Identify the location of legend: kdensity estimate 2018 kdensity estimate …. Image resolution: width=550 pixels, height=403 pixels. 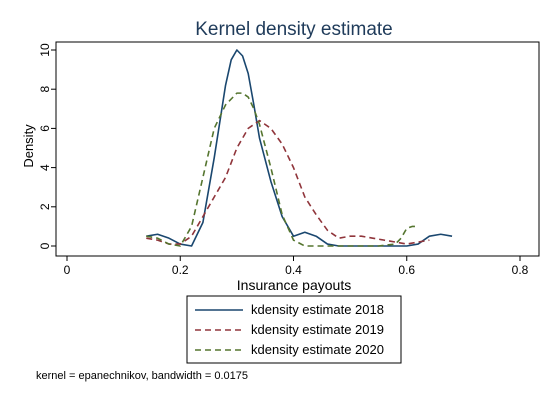
(294, 329).